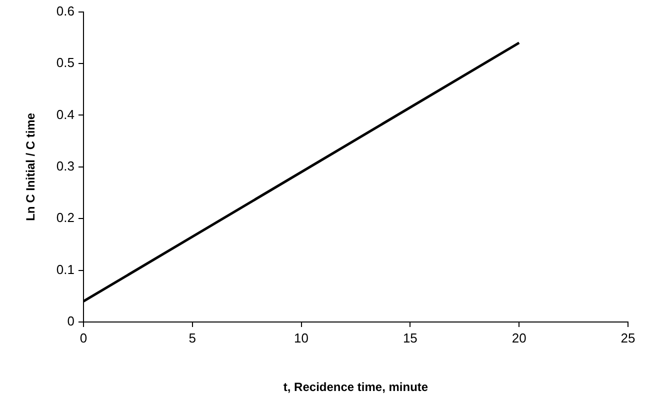 The height and width of the screenshot is (414, 668). What do you see at coordinates (410, 338) in the screenshot?
I see `x-tick-label: 15` at bounding box center [410, 338].